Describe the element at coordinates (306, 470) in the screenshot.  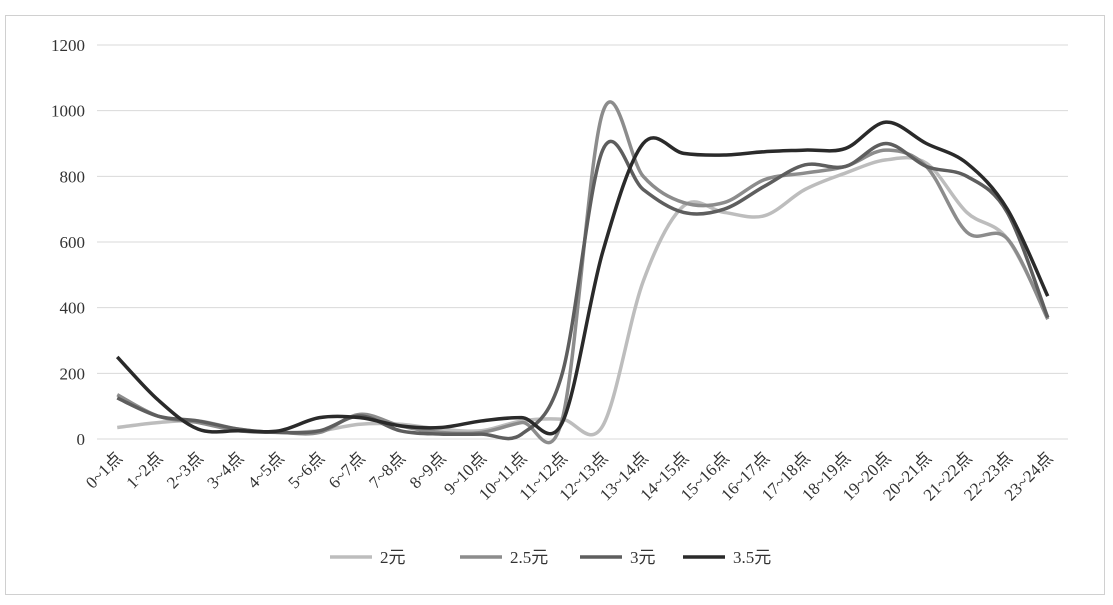
I see `x-tick-label: 5~6点` at that location.